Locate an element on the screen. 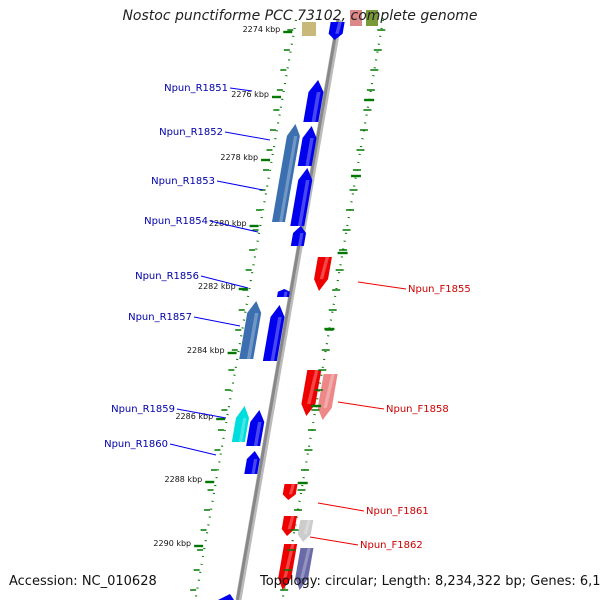  forward-gene-label: Npun_F1861 is located at coordinates (397, 511).